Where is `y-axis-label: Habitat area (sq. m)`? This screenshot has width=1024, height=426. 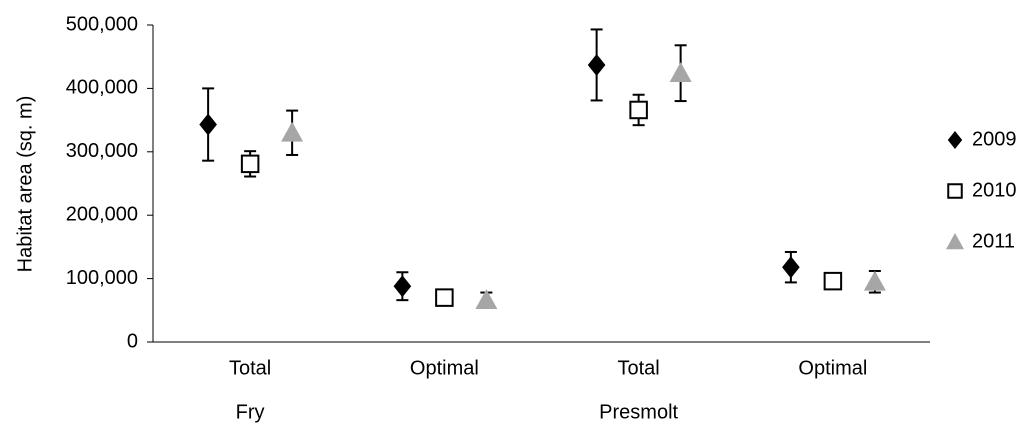
y-axis-label: Habitat area (sq. m) is located at coordinates (25, 184).